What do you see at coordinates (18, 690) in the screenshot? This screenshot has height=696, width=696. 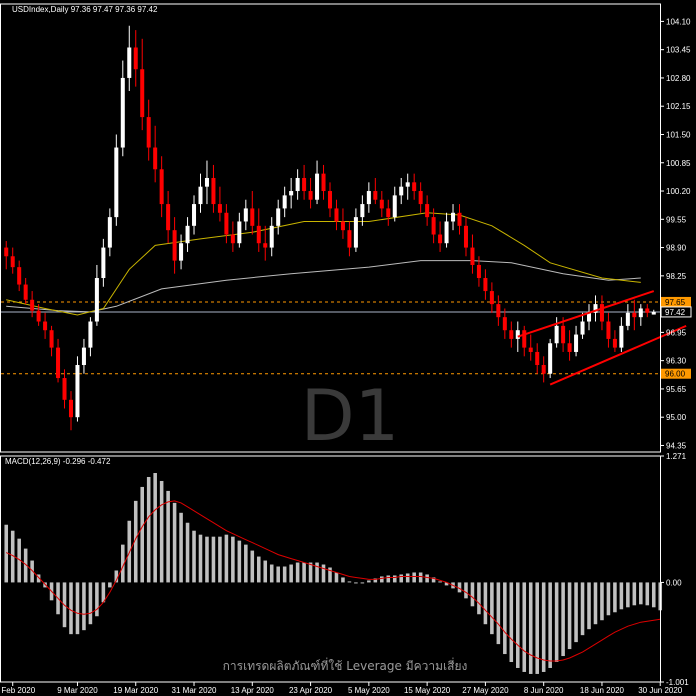 I see `time-axis-label: 26 Feb 2020` at bounding box center [18, 690].